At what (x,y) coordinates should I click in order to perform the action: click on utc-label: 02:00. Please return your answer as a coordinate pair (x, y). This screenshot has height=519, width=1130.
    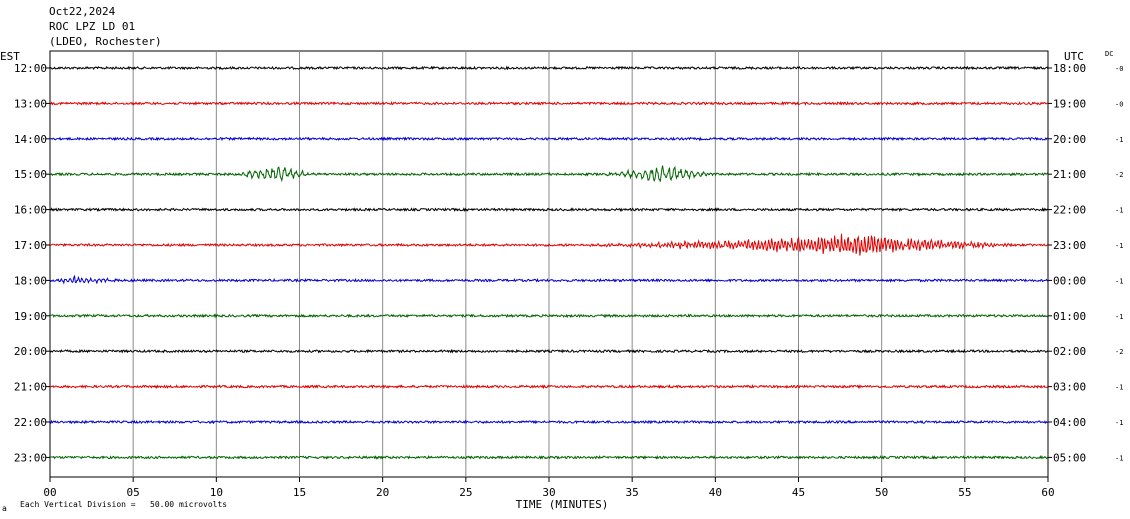
    Looking at the image, I should click on (1069, 351).